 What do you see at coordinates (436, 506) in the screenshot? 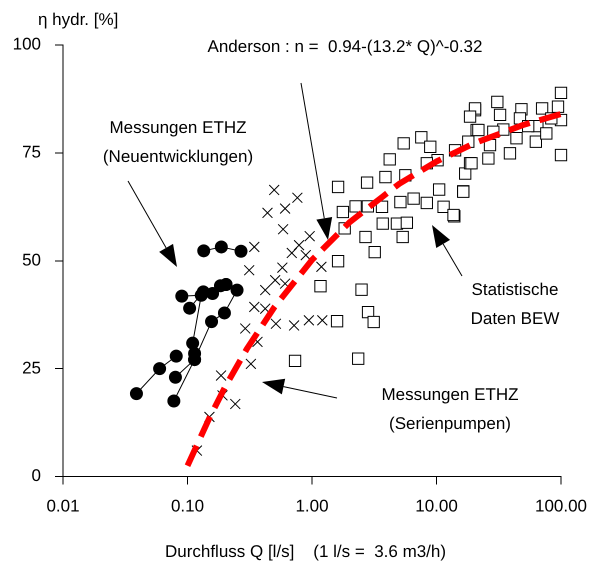
I see `x-tick-label: 10.00` at bounding box center [436, 506].